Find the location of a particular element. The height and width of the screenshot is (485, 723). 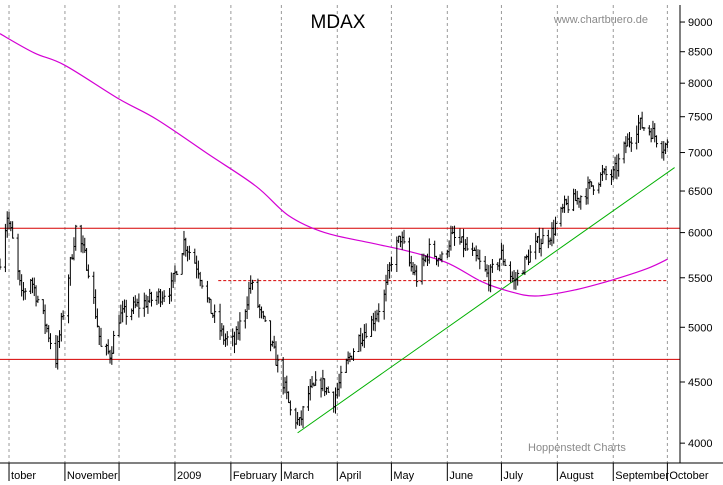

y-tick-label: 7500 is located at coordinates (700, 118).